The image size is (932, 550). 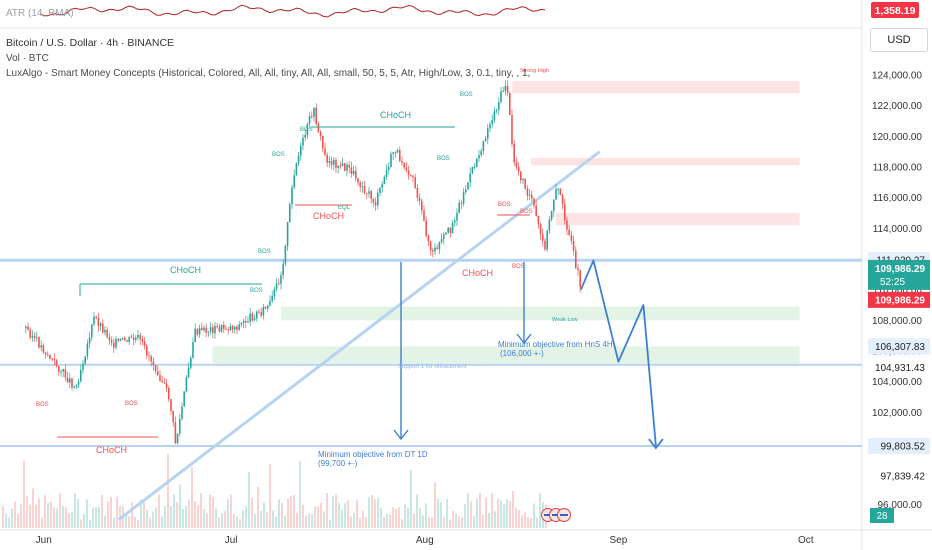 I want to click on atr-value: 1,358.19, so click(x=895, y=11).